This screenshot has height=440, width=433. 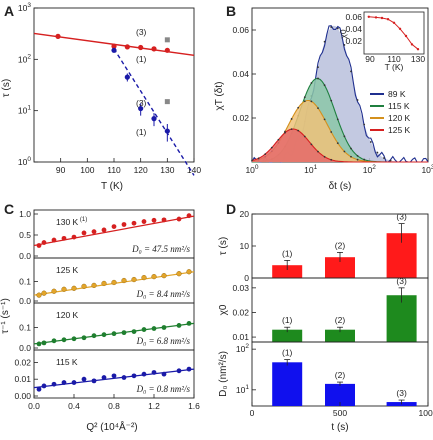 What do you see at coordinates (394, 67) in the screenshot?
I see `inset-xlabel: T (K)` at bounding box center [394, 67].